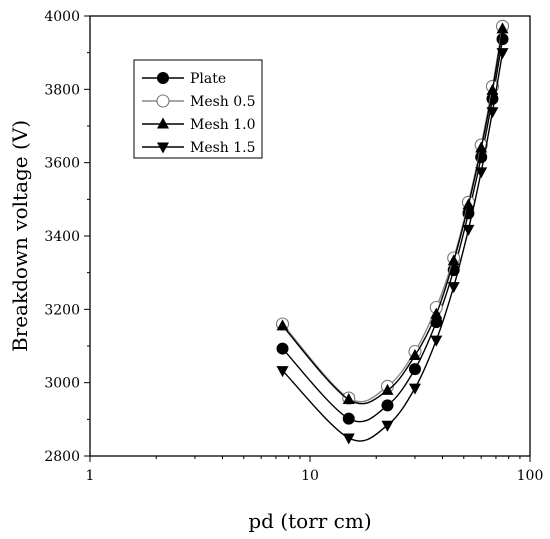 This screenshot has height=539, width=550. I want to click on legend-entry: Plate, so click(184, 79).